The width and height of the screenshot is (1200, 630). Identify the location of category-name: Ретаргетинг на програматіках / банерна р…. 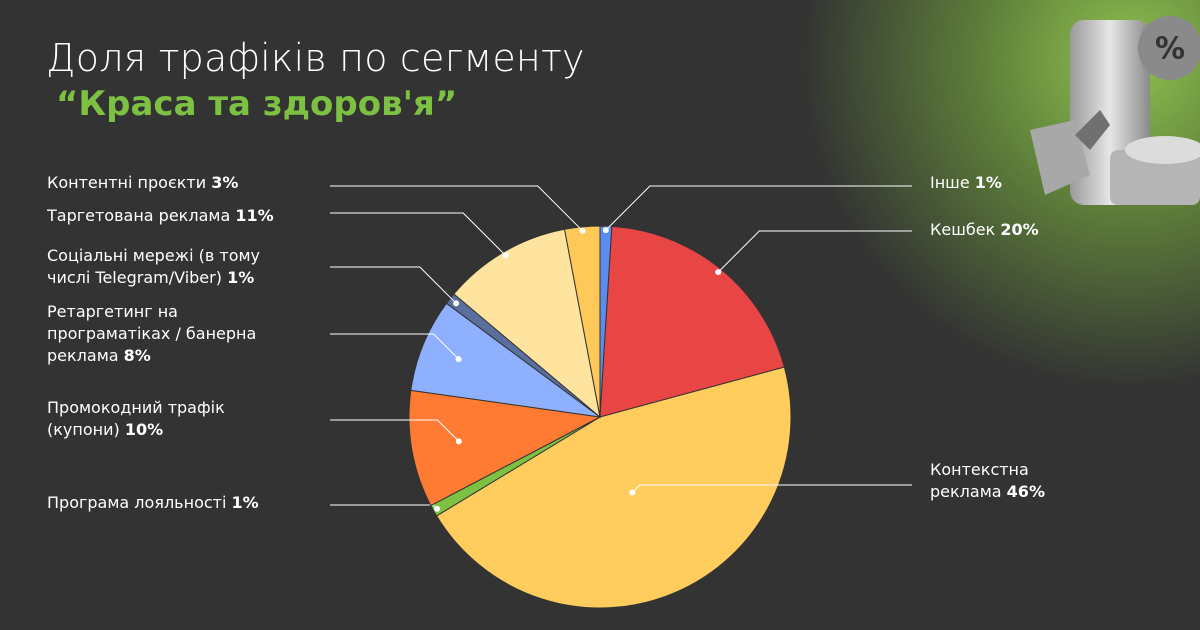
(152, 333).